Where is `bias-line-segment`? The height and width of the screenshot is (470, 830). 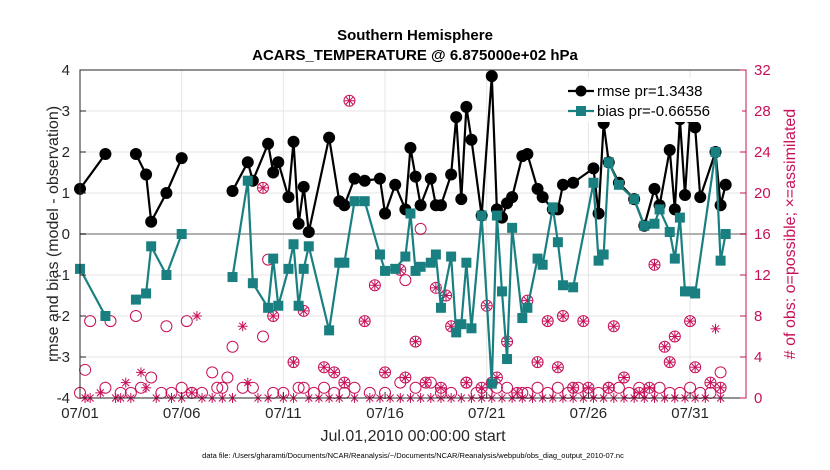 bias-line-segment is located at coordinates (93, 292).